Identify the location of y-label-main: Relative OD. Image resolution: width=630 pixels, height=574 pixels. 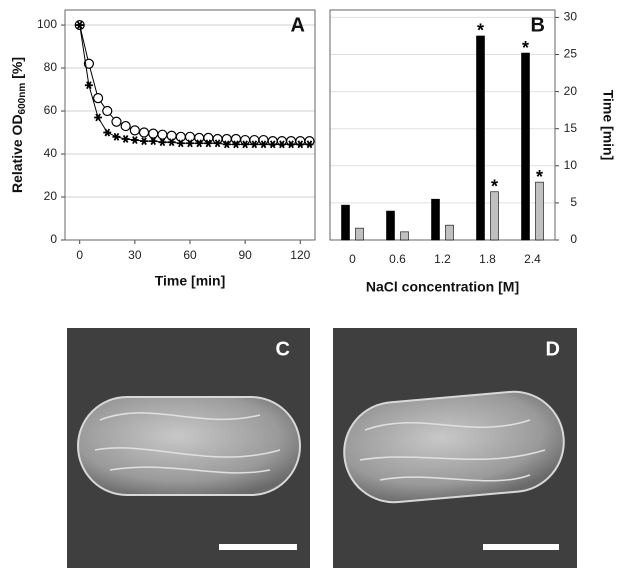
(17, 153).